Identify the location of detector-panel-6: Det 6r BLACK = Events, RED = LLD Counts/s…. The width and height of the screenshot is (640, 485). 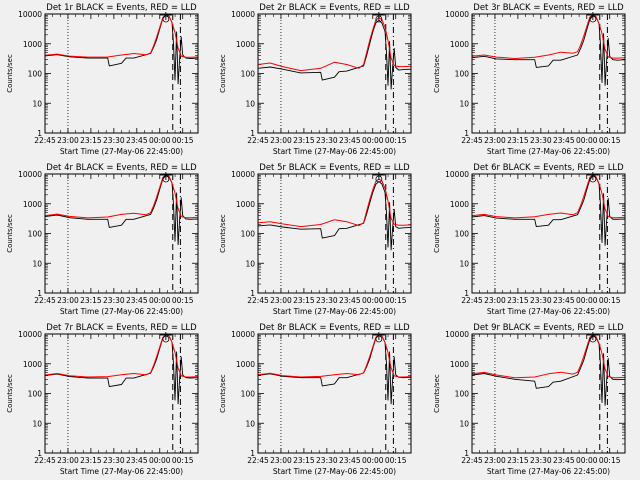
(529, 239).